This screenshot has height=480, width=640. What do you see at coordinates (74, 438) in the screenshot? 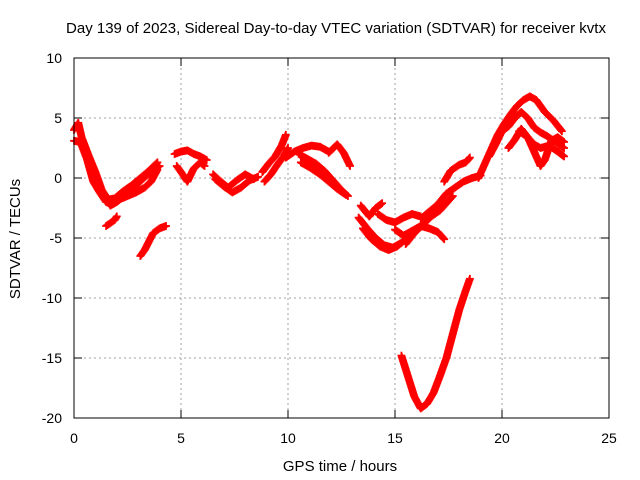
I see `x-tick-label: 0` at bounding box center [74, 438].